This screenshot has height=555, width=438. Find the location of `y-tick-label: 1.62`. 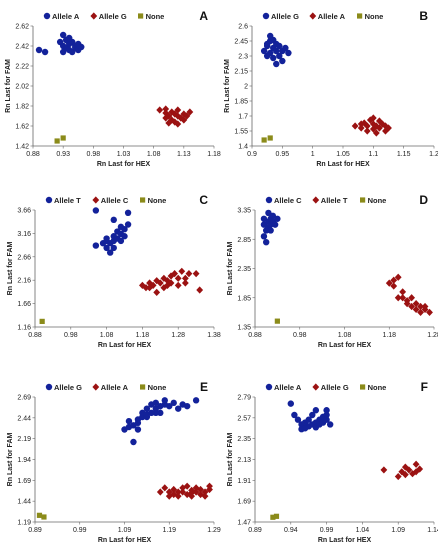

y-tick-label: 1.62 is located at coordinates (22, 127).